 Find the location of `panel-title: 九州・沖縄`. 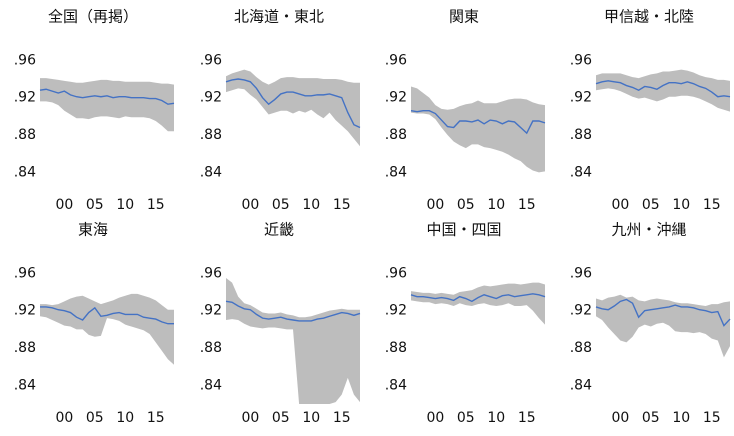

panel-title: 九州・沖縄 is located at coordinates (648, 230).